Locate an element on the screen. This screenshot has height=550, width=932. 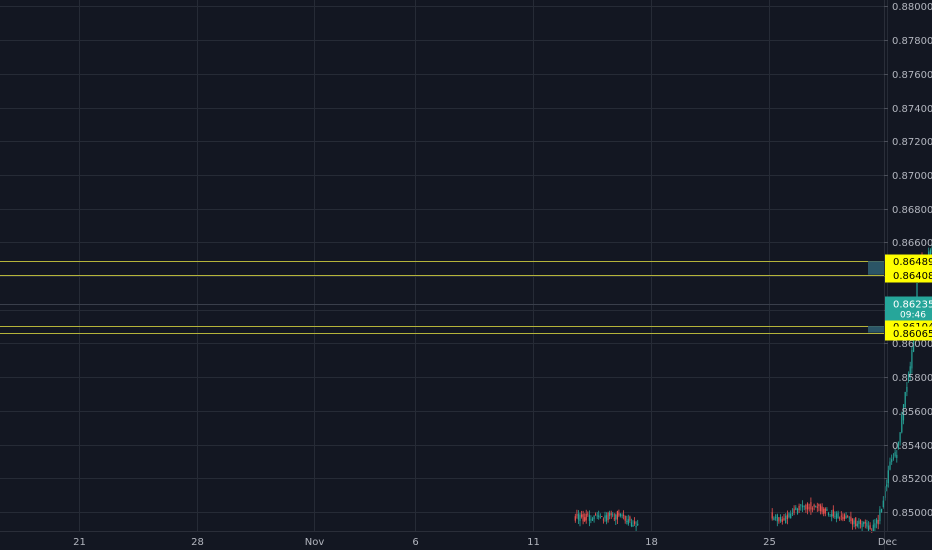
x-tick-label: 6 is located at coordinates (415, 542).